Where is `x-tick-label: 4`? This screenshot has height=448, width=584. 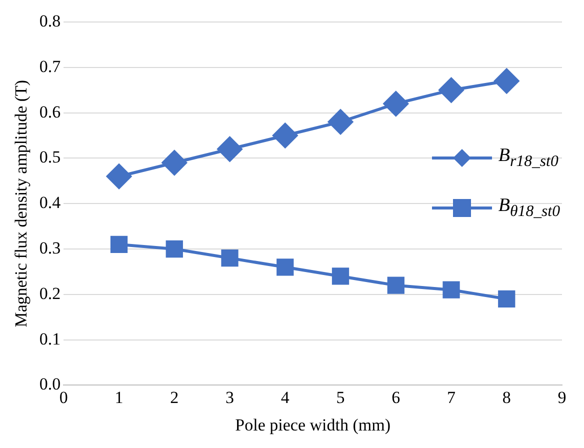 x-tick-label: 4 is located at coordinates (285, 397).